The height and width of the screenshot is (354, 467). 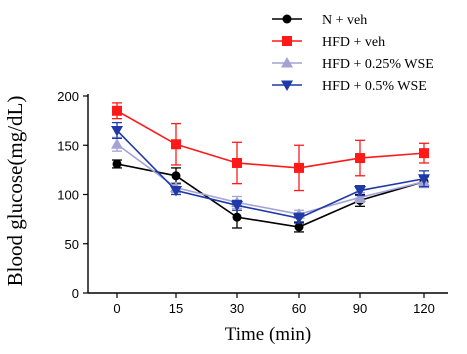 What do you see at coordinates (360, 308) in the screenshot?
I see `x-tick-label: 90` at bounding box center [360, 308].